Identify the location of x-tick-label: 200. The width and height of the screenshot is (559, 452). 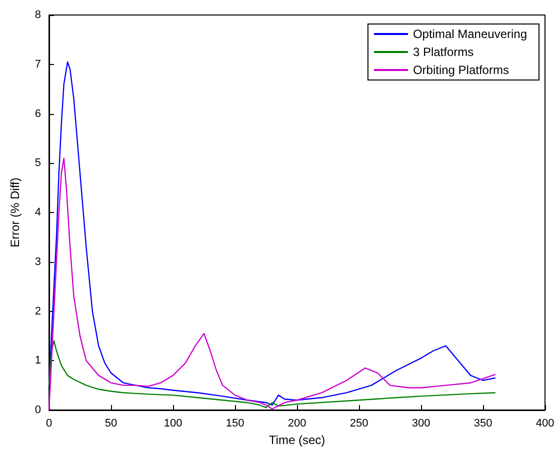
(297, 424).